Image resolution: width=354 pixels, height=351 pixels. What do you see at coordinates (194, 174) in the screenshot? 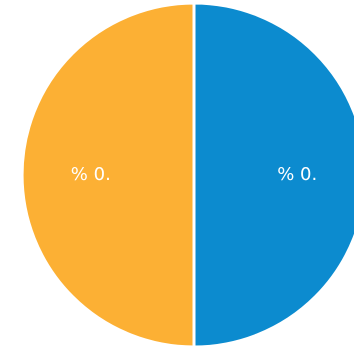
I see `pie-labels: % 0. % 0.` at bounding box center [194, 174].